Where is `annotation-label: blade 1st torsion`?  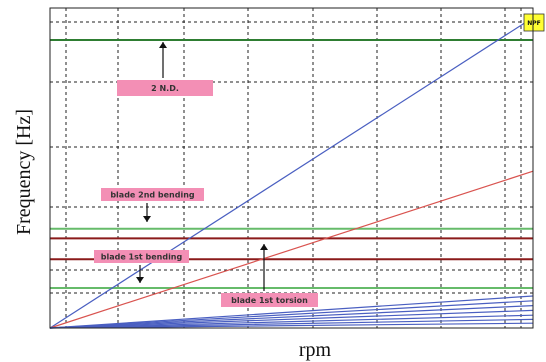
annotation-label: blade 1st torsion is located at coordinates (269, 300).